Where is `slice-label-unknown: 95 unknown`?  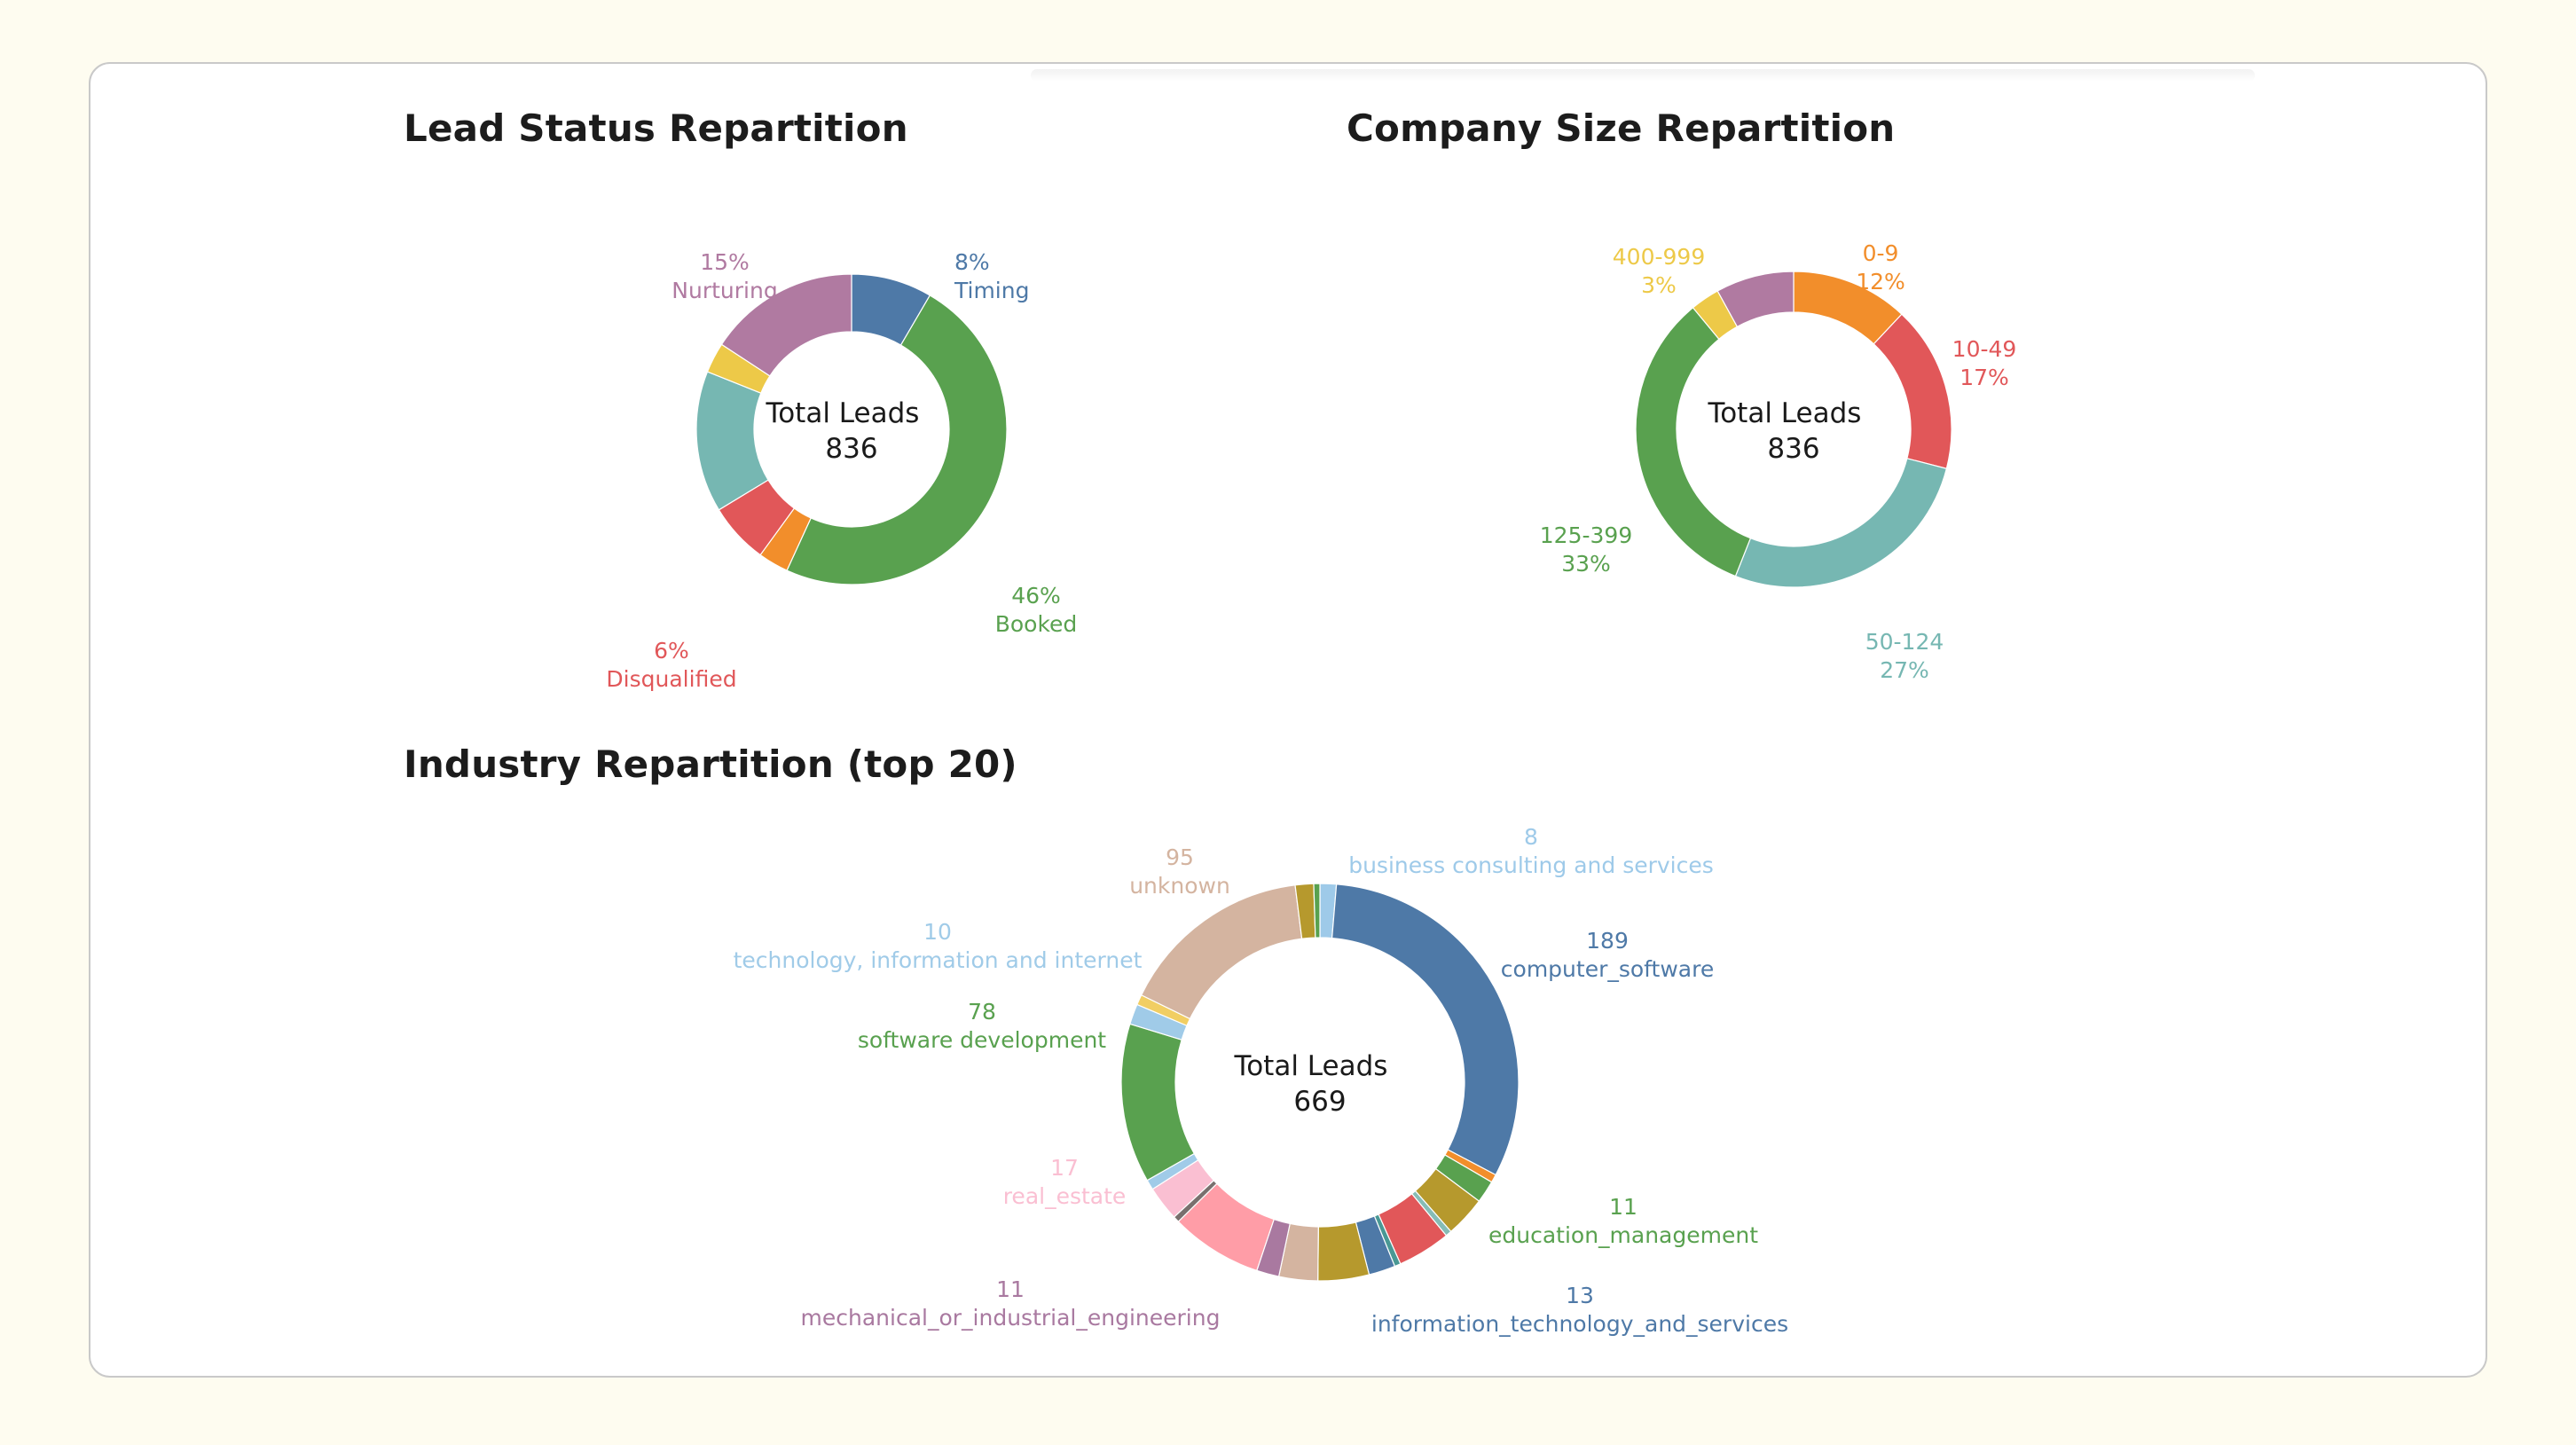
slice-label-unknown: 95 unknown is located at coordinates (1179, 871).